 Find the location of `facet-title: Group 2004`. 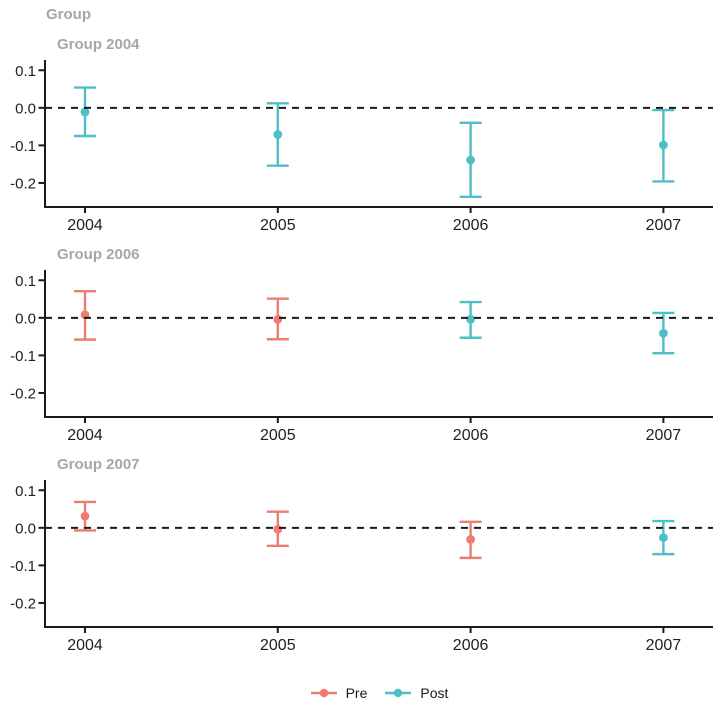

facet-title: Group 2004 is located at coordinates (98, 44).